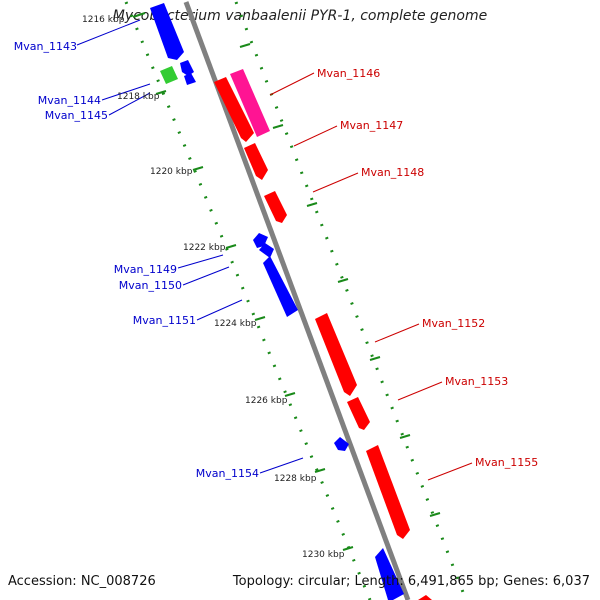 The height and width of the screenshot is (600, 600). What do you see at coordinates (389, 574) in the screenshot?
I see `gene-blue-bottom` at bounding box center [389, 574].